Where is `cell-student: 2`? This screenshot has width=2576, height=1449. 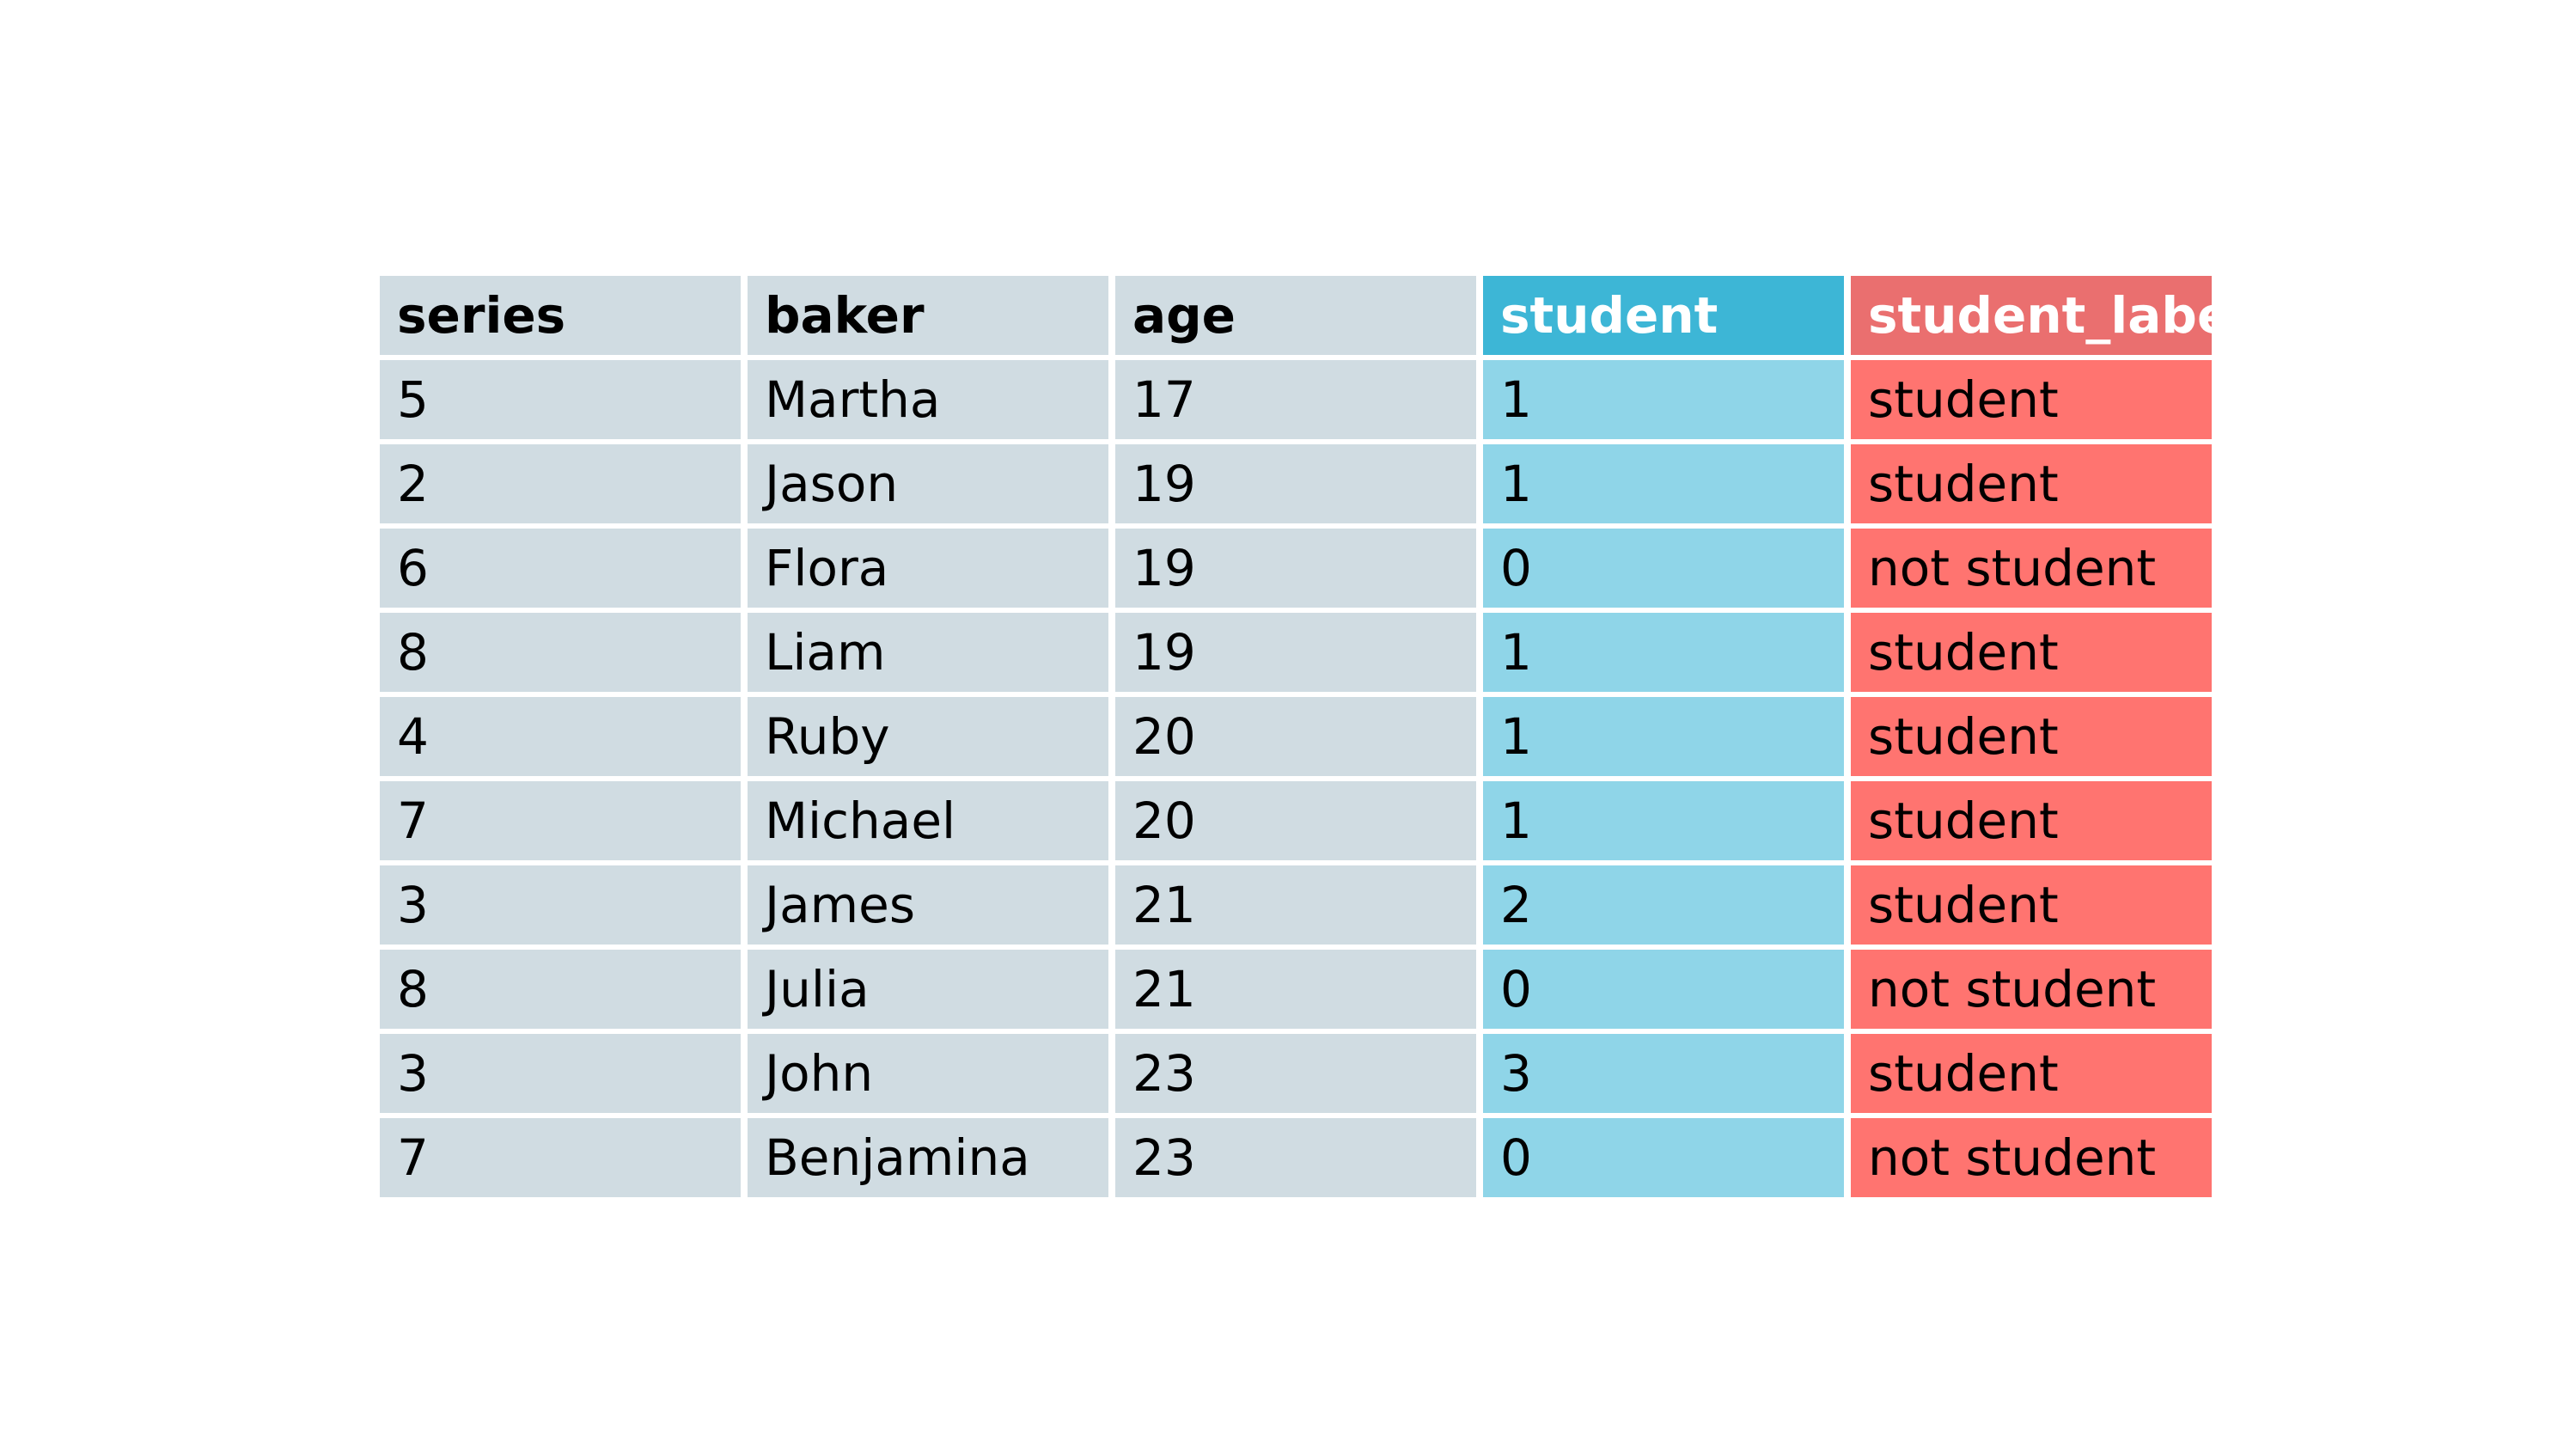 cell-student: 2 is located at coordinates (1663, 905).